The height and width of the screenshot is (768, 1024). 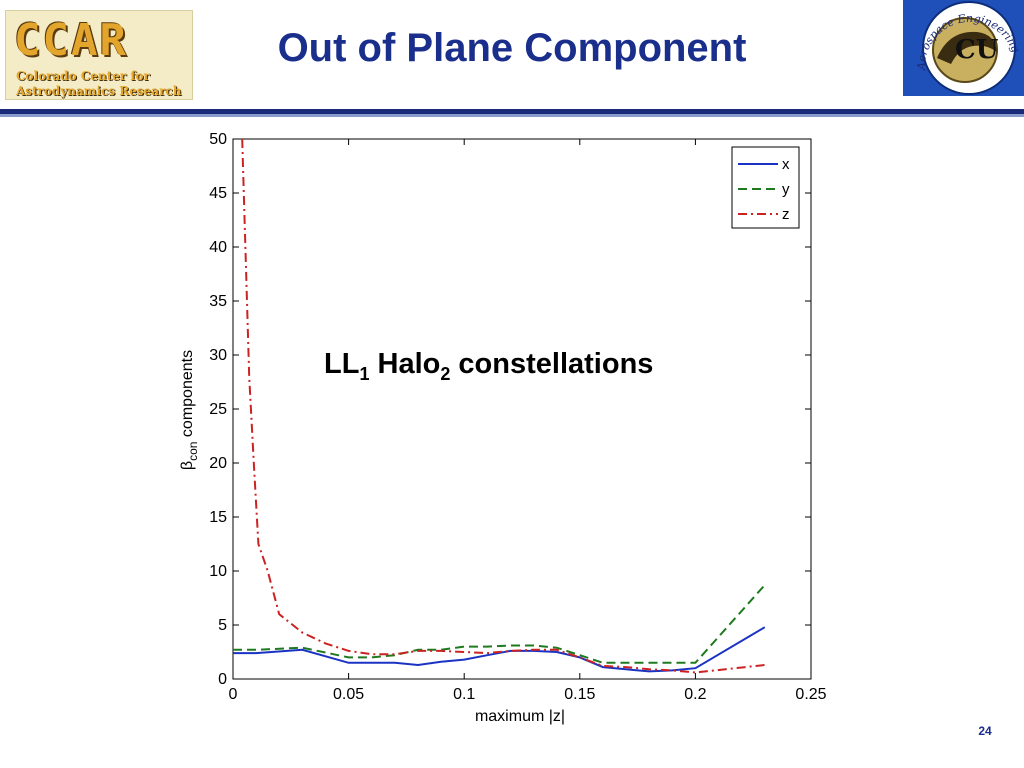 I want to click on ccar-logo-line2: Astrodynamics Research, so click(x=99, y=91).